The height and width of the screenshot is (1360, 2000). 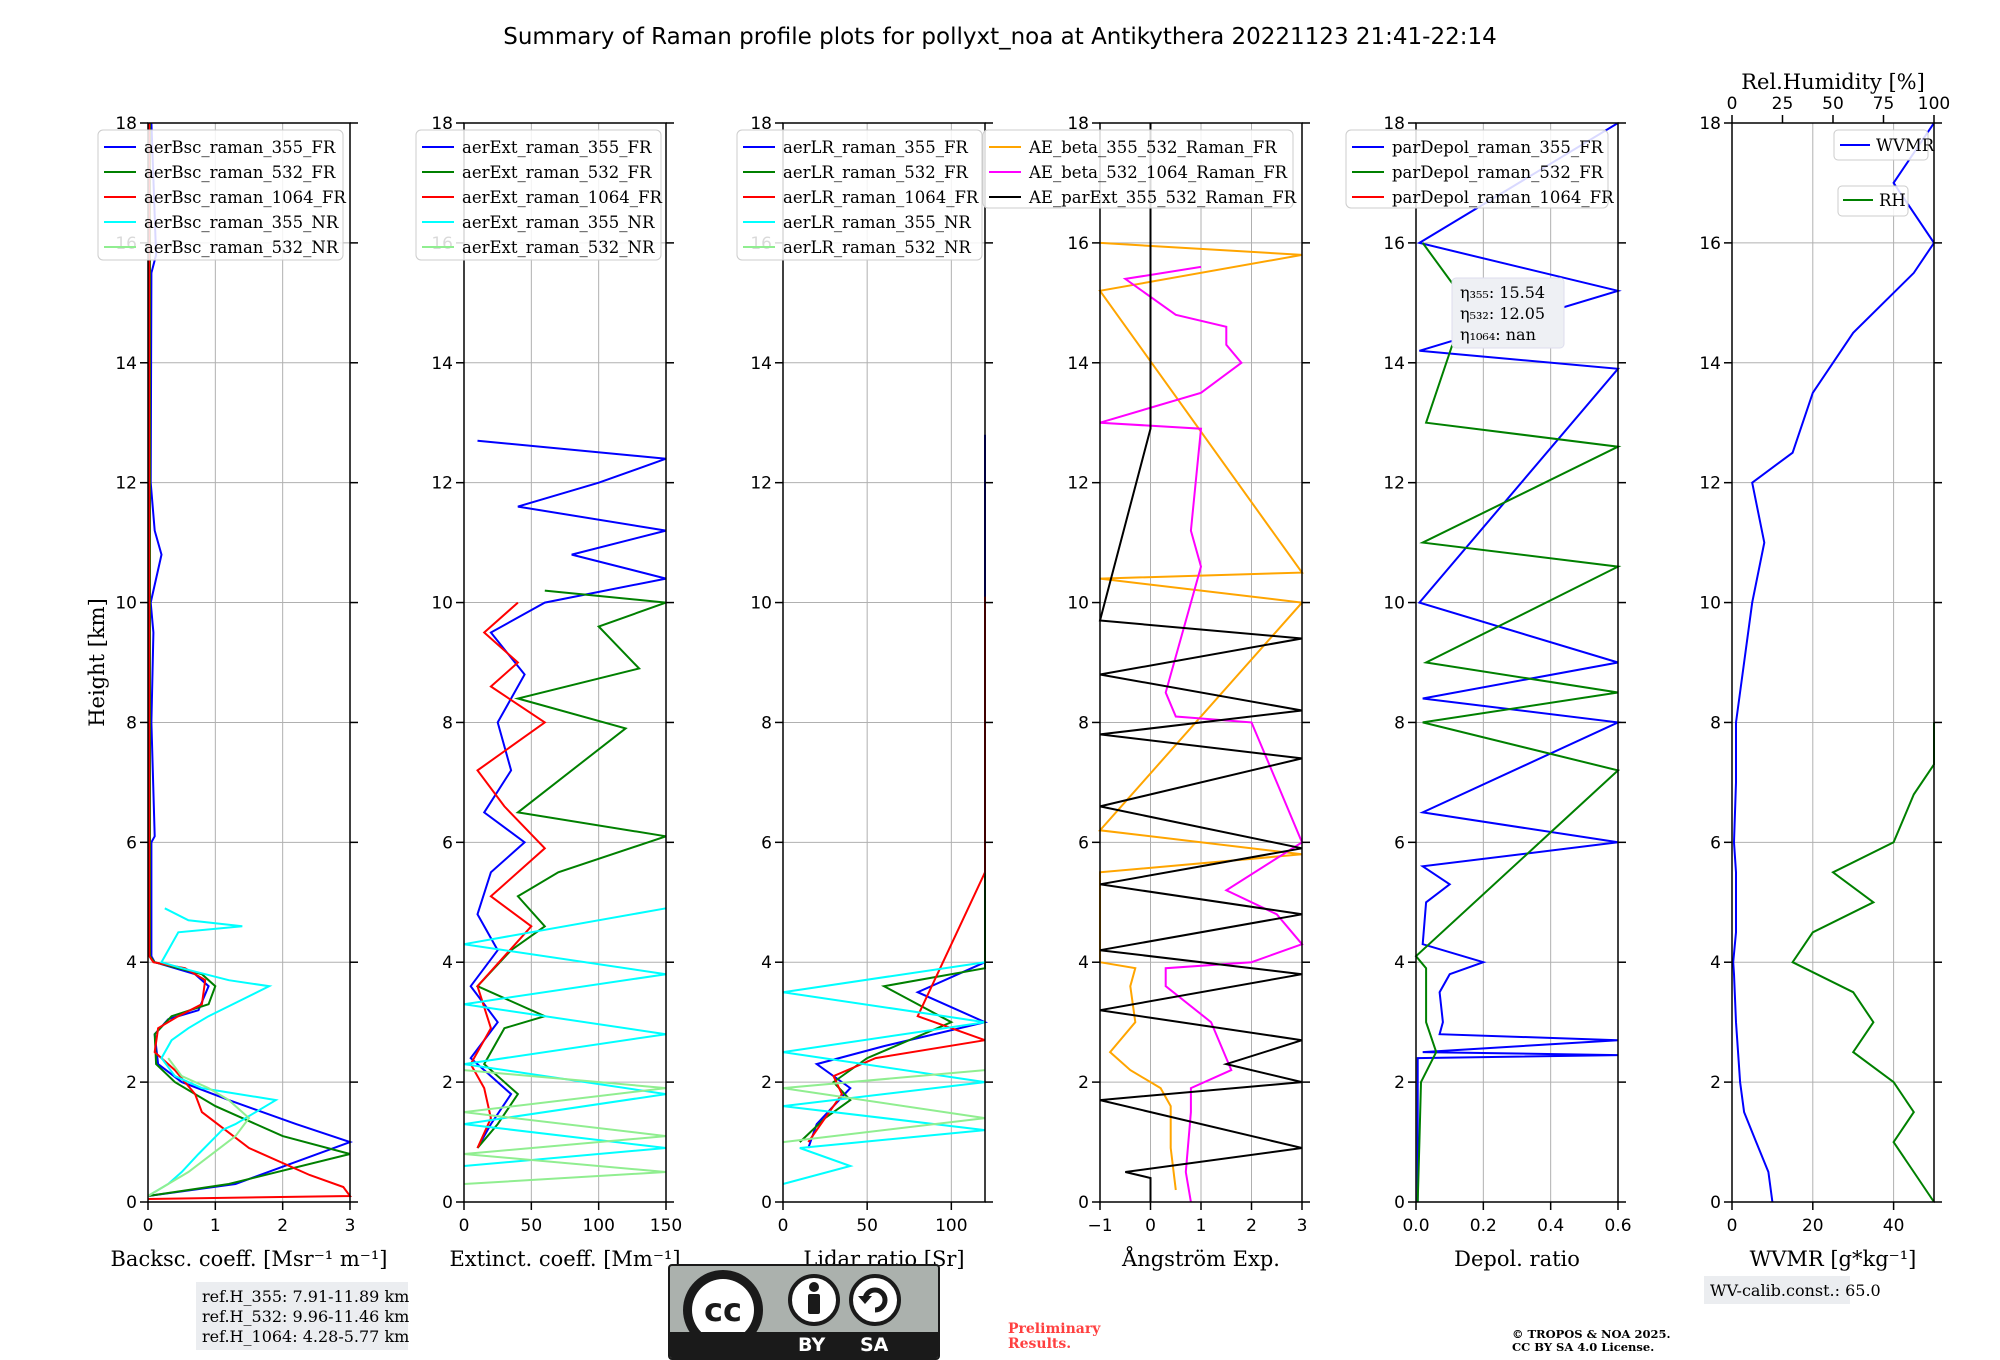 I want to click on series-line-aerLR_raman_532_NR, so click(x=884, y=1106).